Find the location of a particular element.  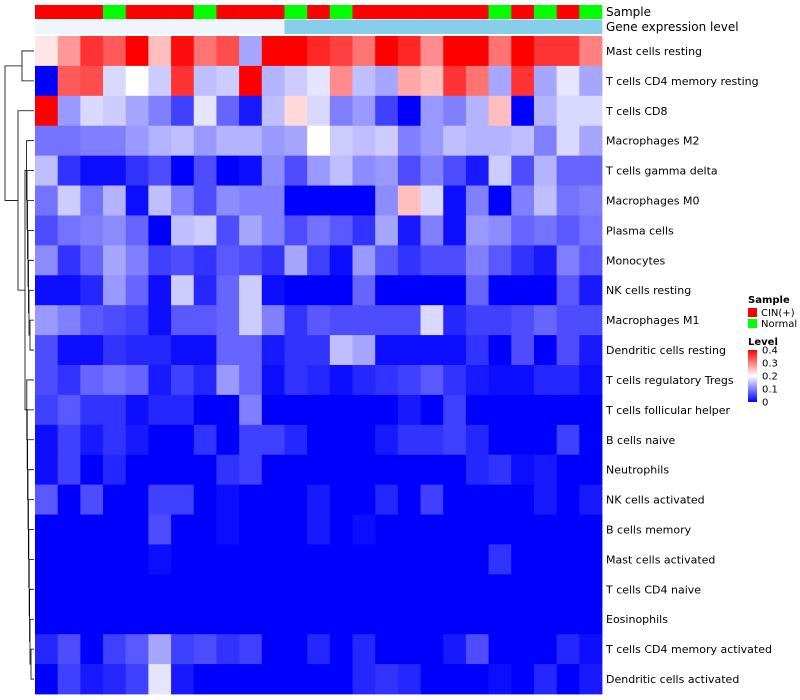

level-legend-ticks: 0.4 0.3 0.2 0.1 0 is located at coordinates (767, 377).